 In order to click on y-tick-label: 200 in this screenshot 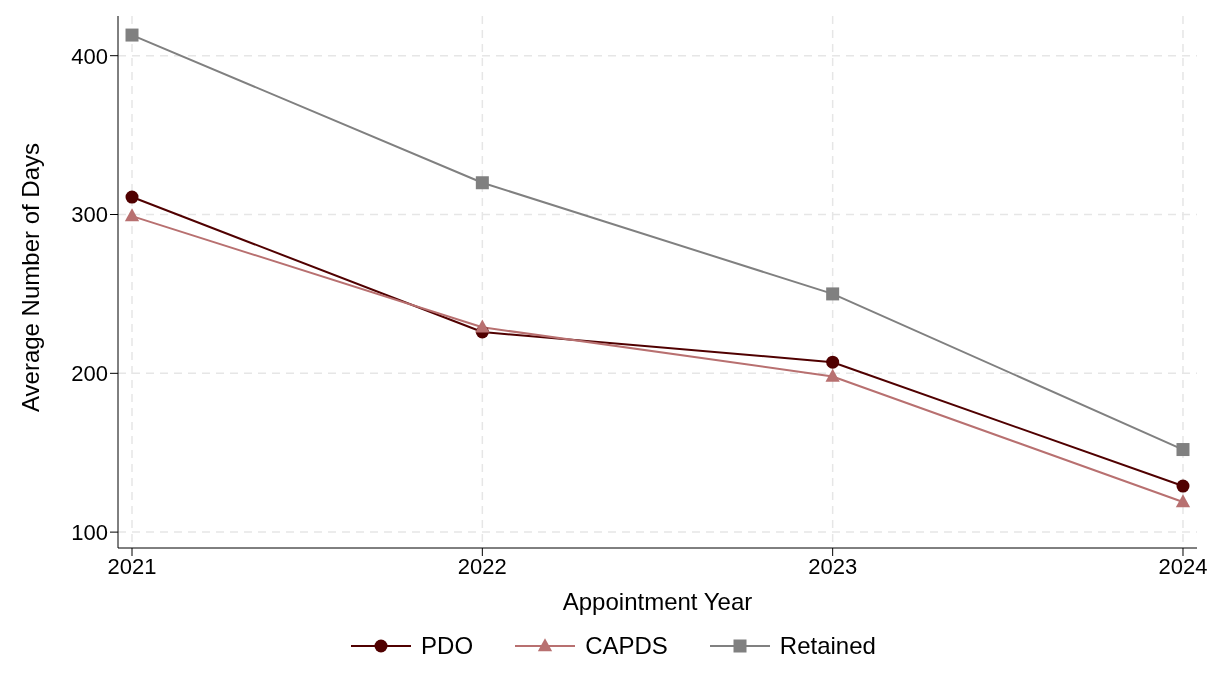, I will do `click(89, 374)`.